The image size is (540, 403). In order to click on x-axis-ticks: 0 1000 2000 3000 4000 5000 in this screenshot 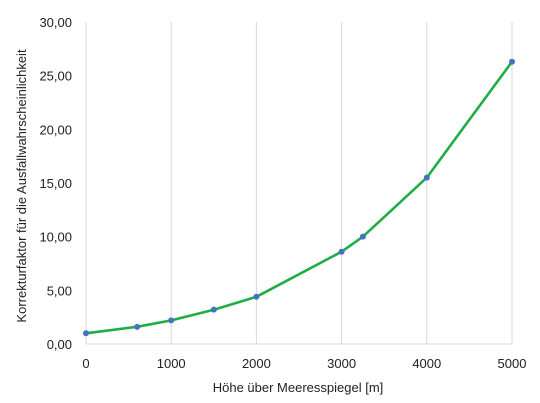, I will do `click(304, 363)`.